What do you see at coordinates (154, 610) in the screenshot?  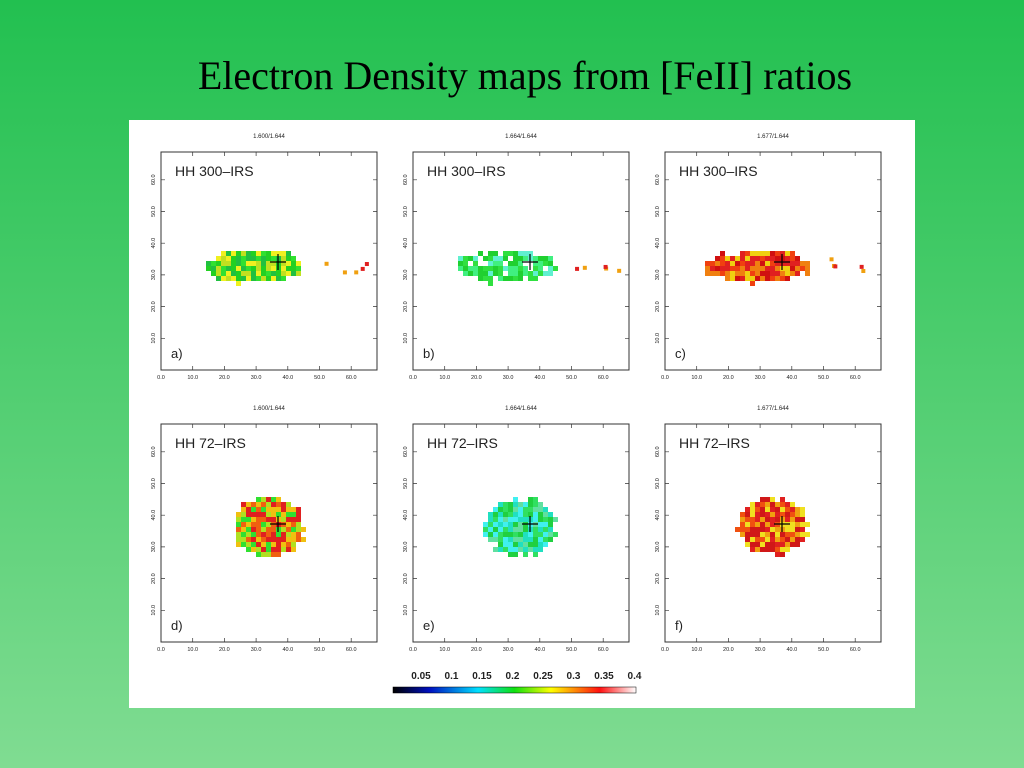 I see `y-tick-label: 10.0` at bounding box center [154, 610].